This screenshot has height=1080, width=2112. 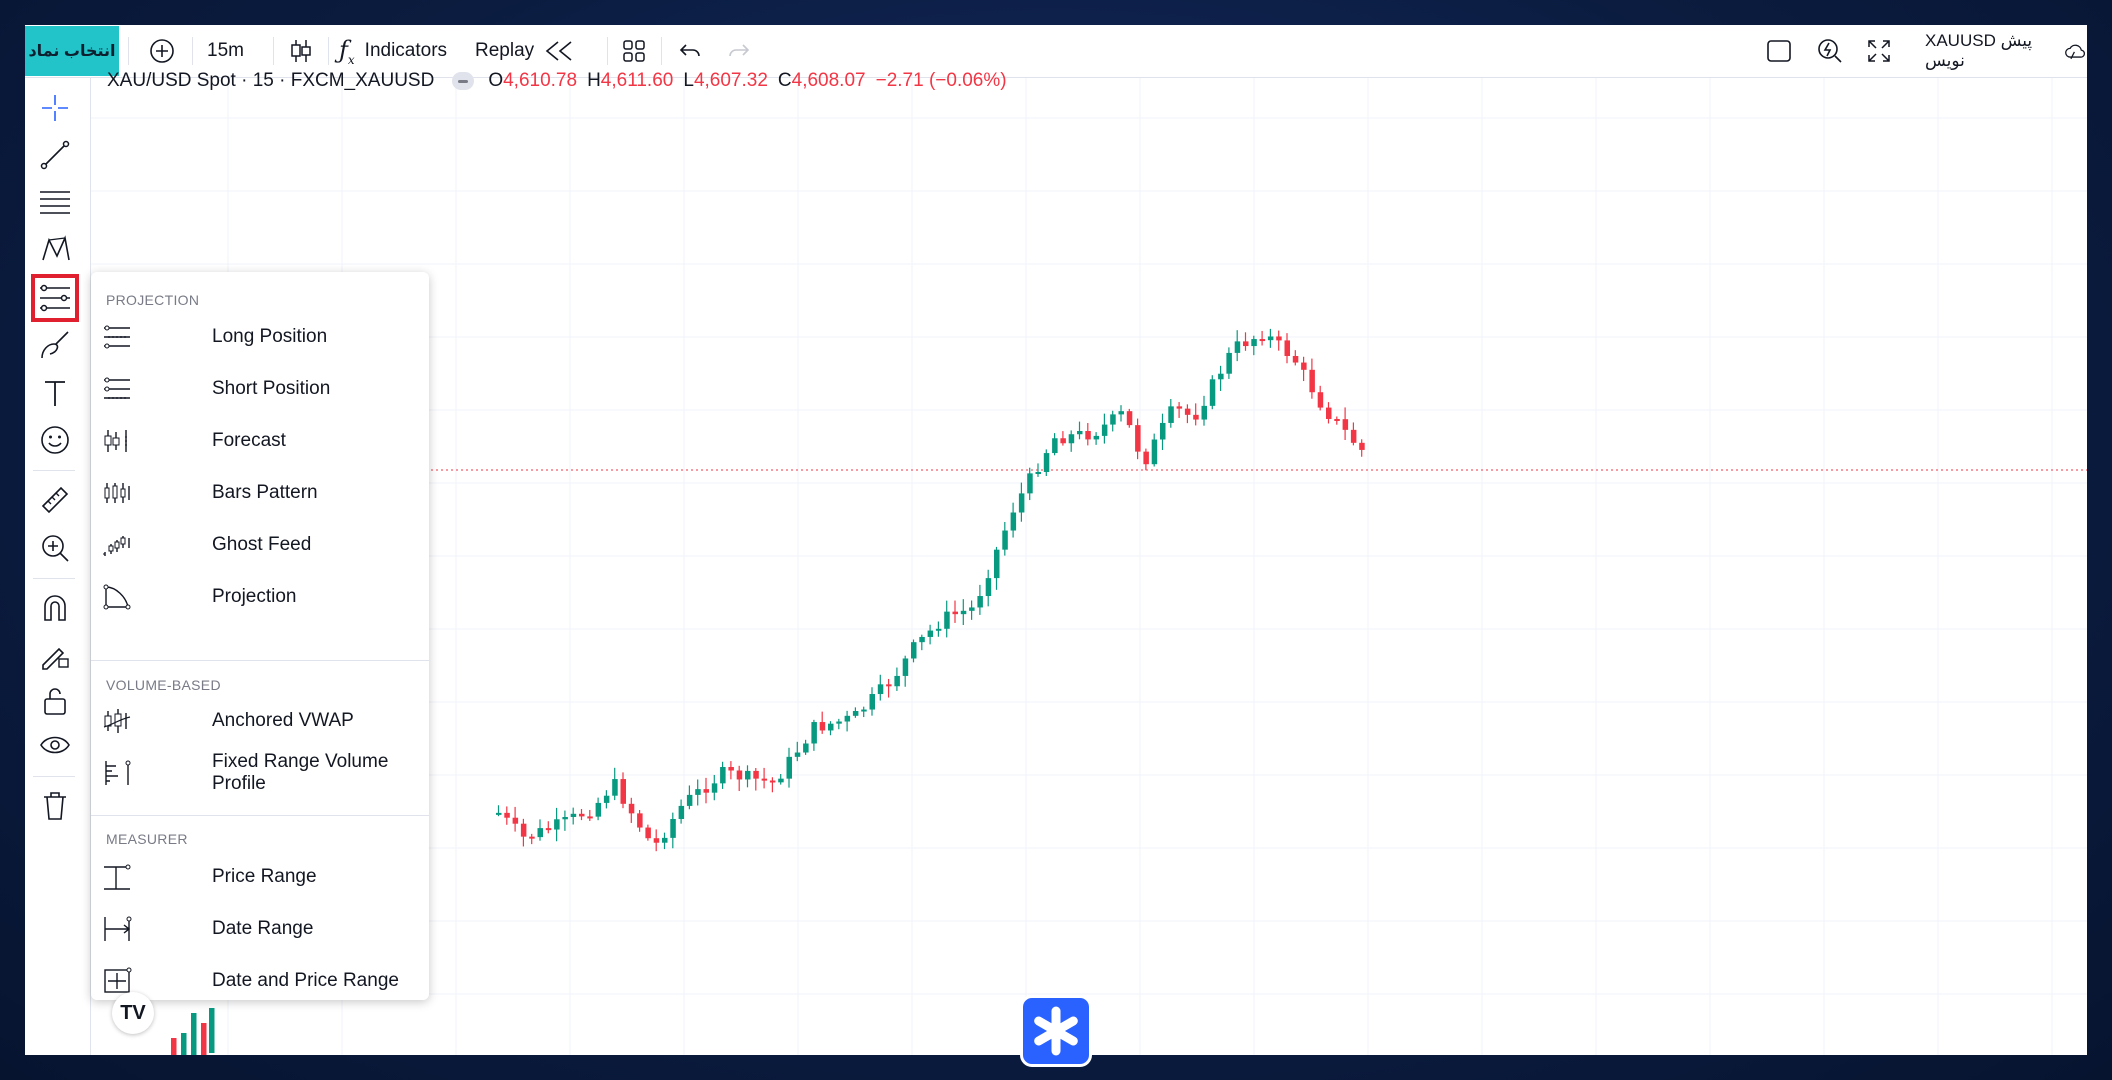 I want to click on interval-button: 15m, so click(x=225, y=50).